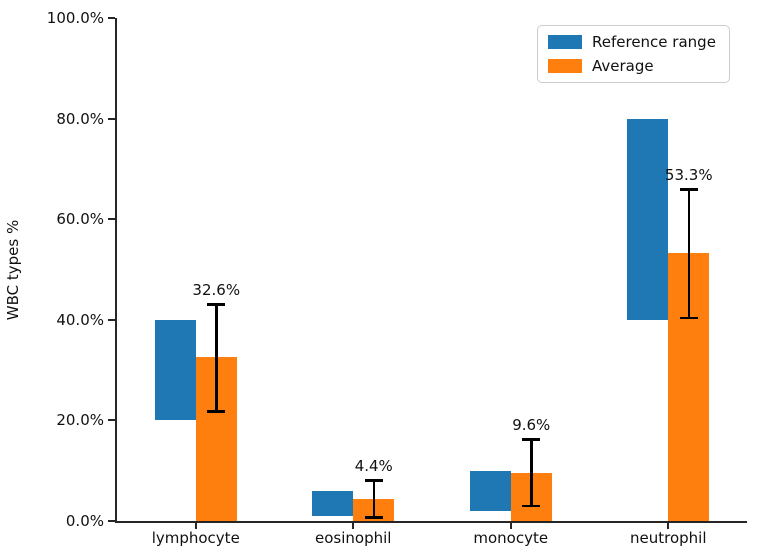 The height and width of the screenshot is (554, 768). Describe the element at coordinates (688, 189) in the screenshot. I see `error-cap-top-neutrophil` at that location.